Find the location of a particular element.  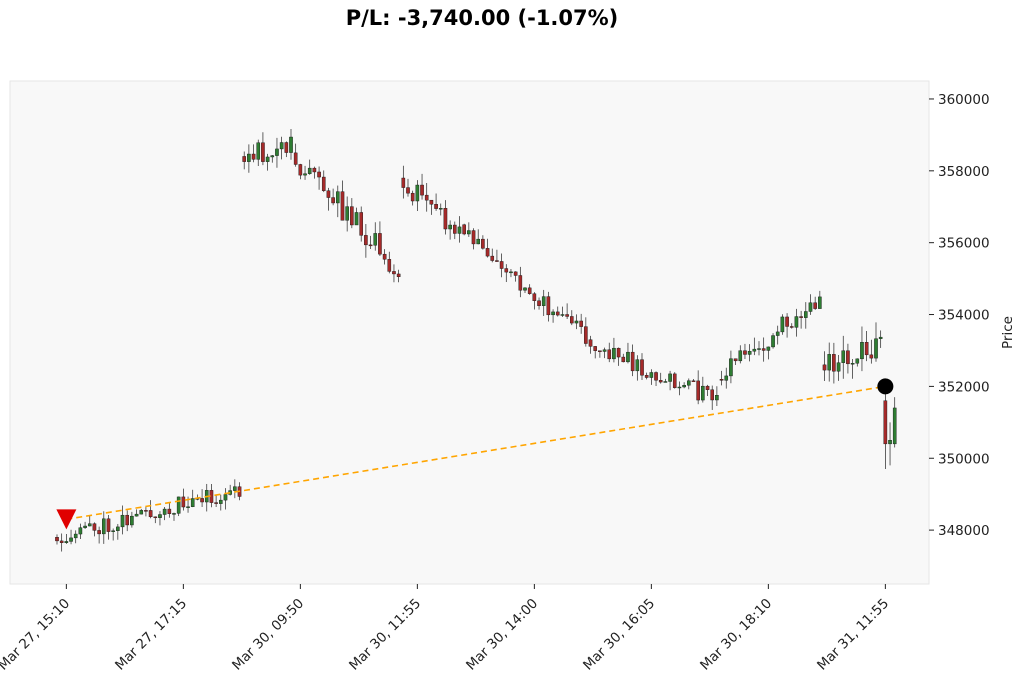

x-tick-label: Mar 30, 09:50 is located at coordinates (268, 635).